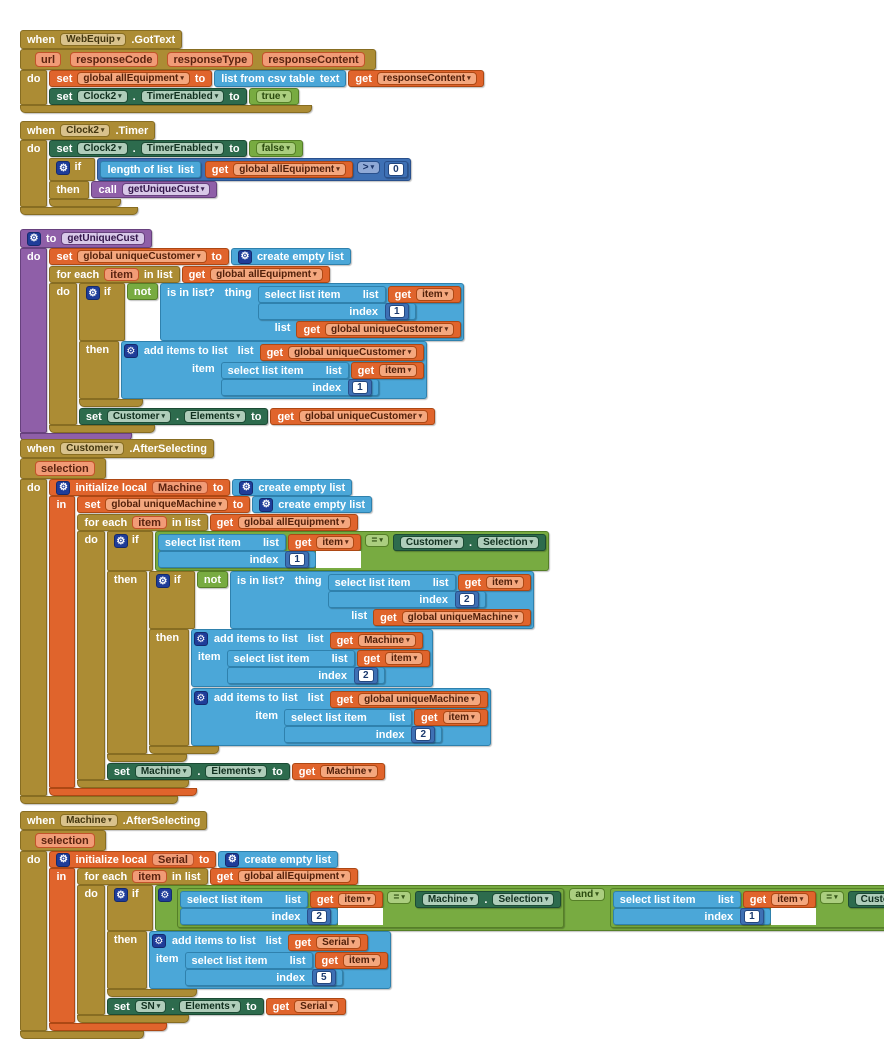 This screenshot has height=1039, width=884. I want to click on add-items-to-list-block: ⚙ add items to list list get, so click(340, 717).